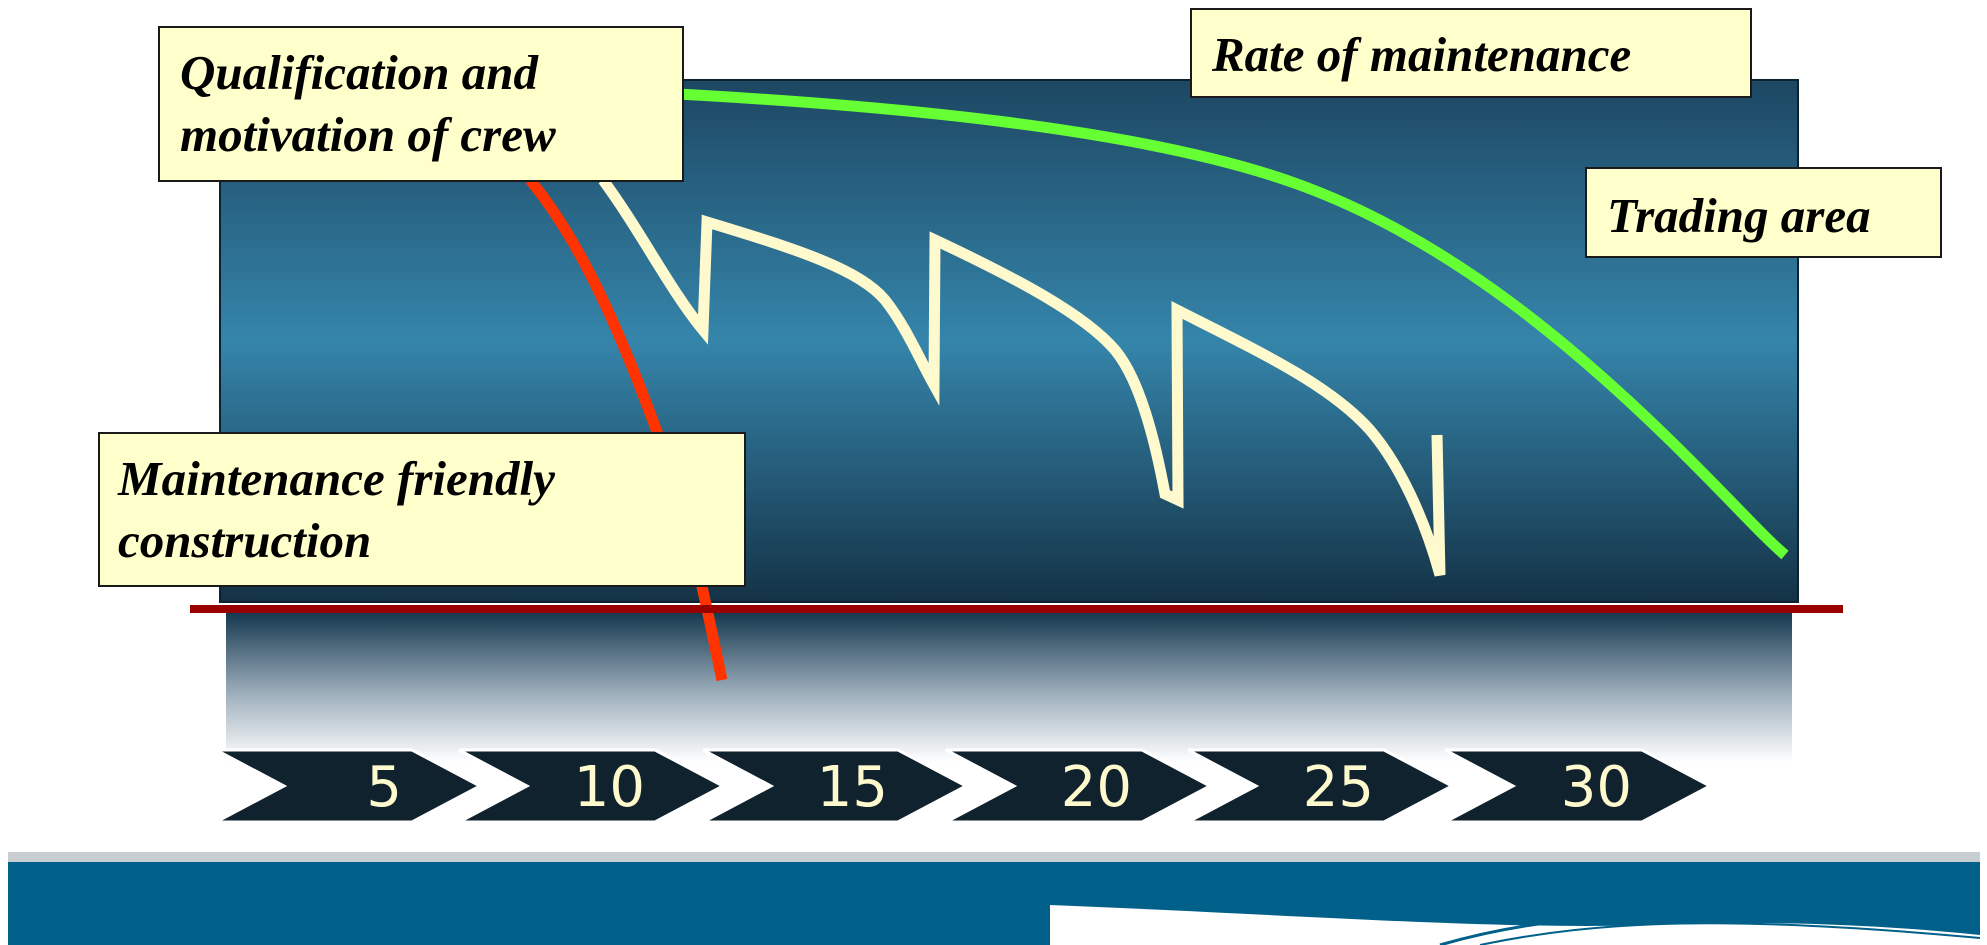 This screenshot has width=1987, height=945. I want to click on label-trading-area: Trading area, so click(1763, 212).